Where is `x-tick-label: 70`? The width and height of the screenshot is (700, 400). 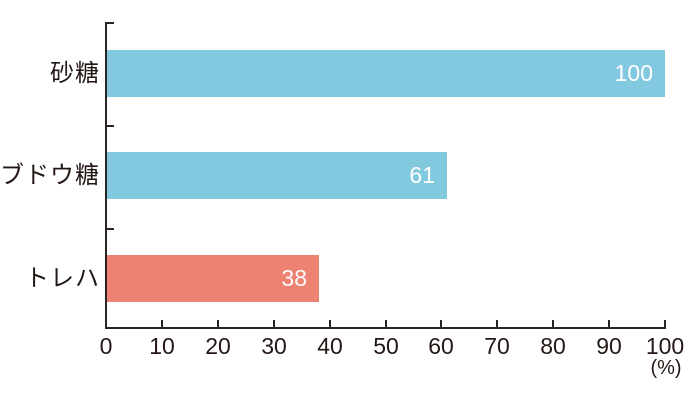
x-tick-label: 70 is located at coordinates (497, 346).